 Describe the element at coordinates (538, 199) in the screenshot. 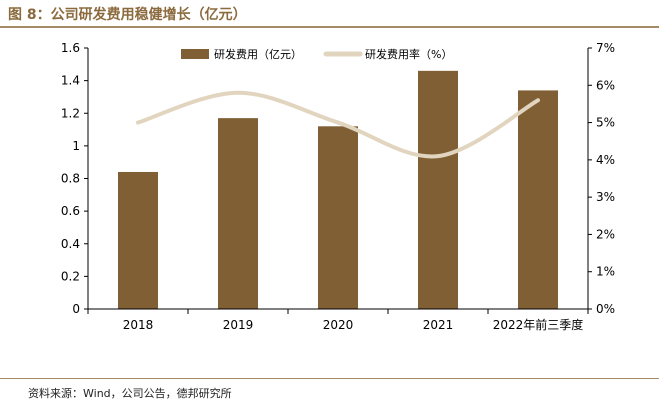

I see `bar-2022年前三季度` at that location.